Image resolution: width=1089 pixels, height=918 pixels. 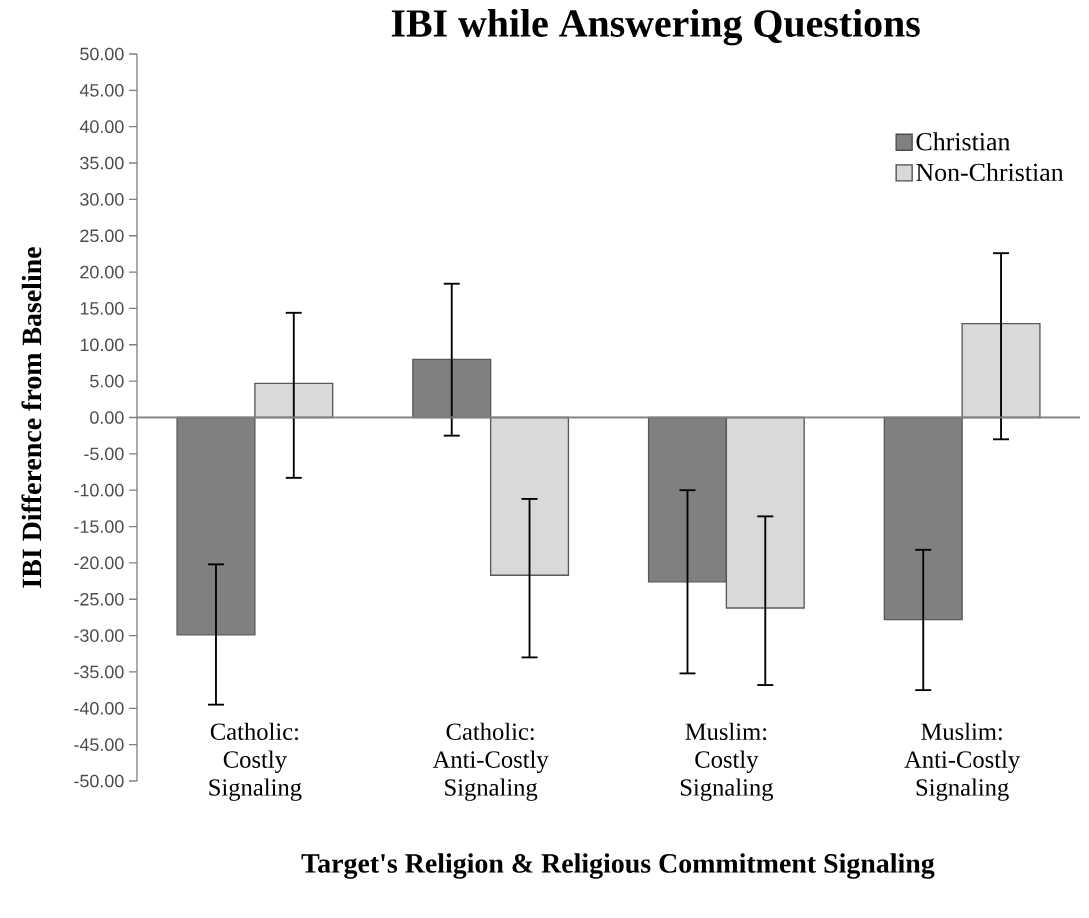 What do you see at coordinates (31, 417) in the screenshot?
I see `y-axis-title: IBI Difference from Baseline` at bounding box center [31, 417].